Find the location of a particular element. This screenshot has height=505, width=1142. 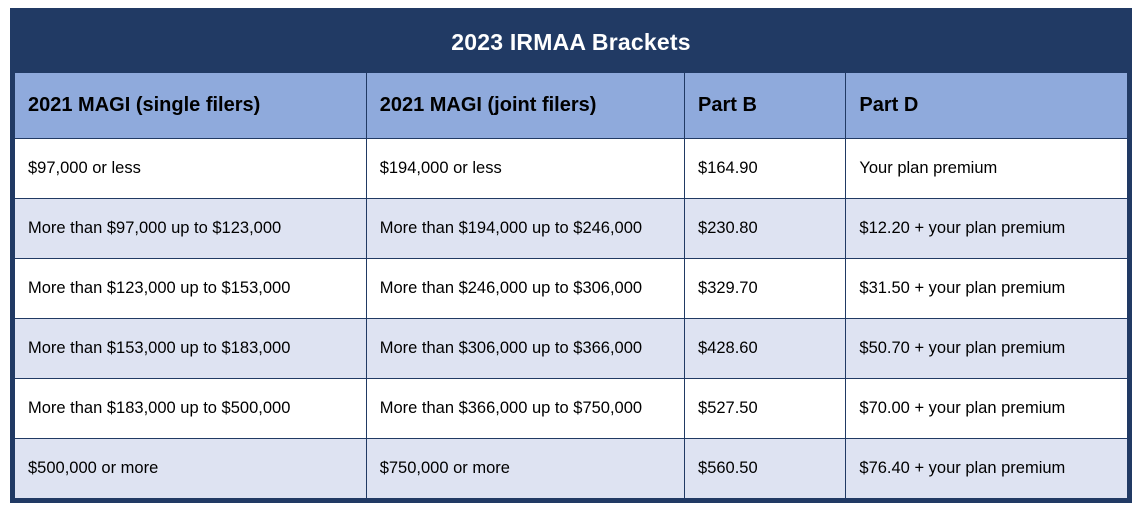

cell-part-b: $560.50 is located at coordinates (765, 468).